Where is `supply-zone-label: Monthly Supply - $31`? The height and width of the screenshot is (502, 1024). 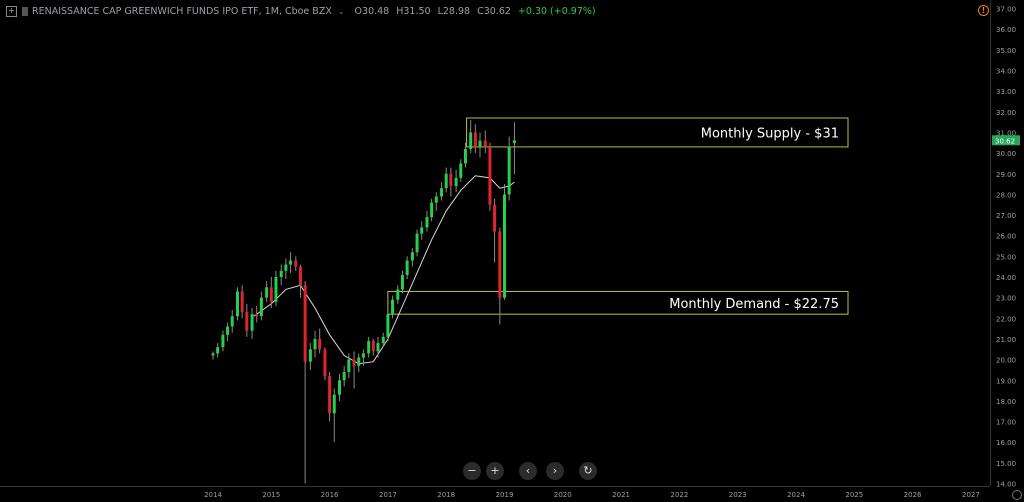
supply-zone-label: Monthly Supply - $31 is located at coordinates (770, 133).